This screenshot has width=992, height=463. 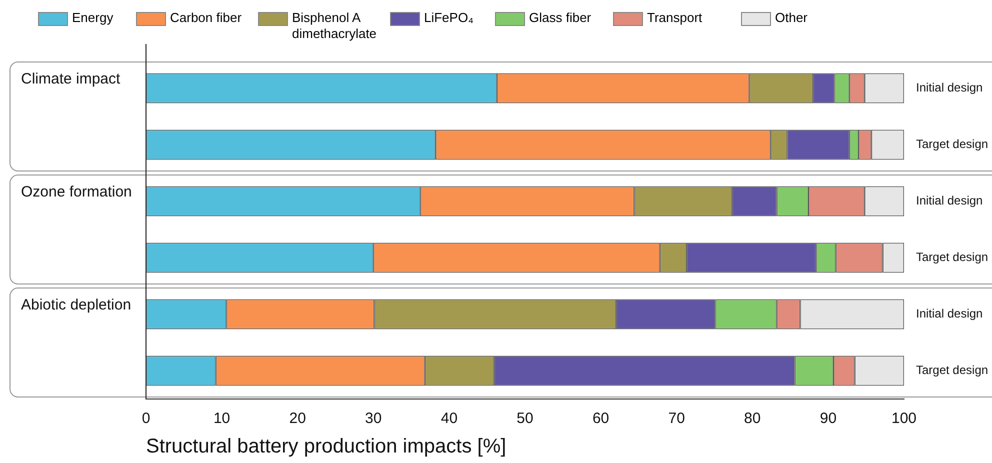 I want to click on x-tick-label: 80, so click(x=752, y=419).